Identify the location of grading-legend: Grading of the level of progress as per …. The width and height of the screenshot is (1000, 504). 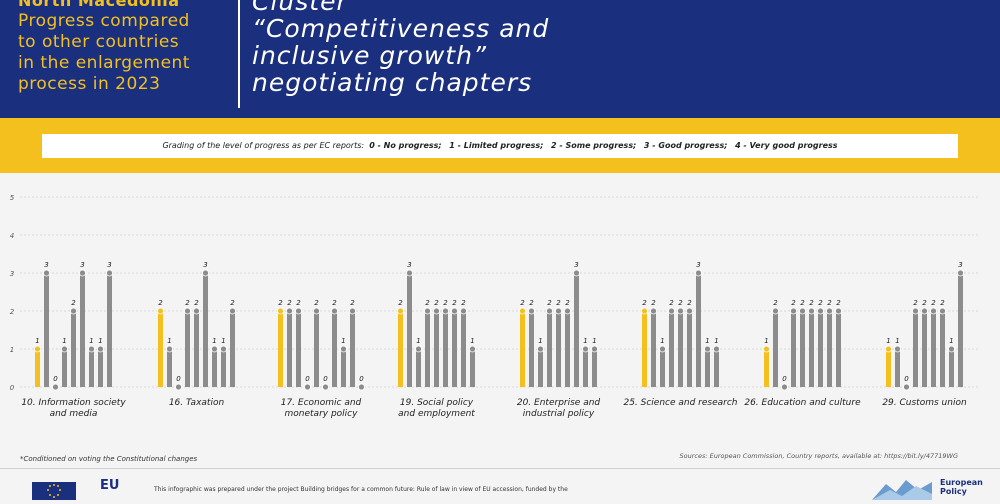
(500, 146).